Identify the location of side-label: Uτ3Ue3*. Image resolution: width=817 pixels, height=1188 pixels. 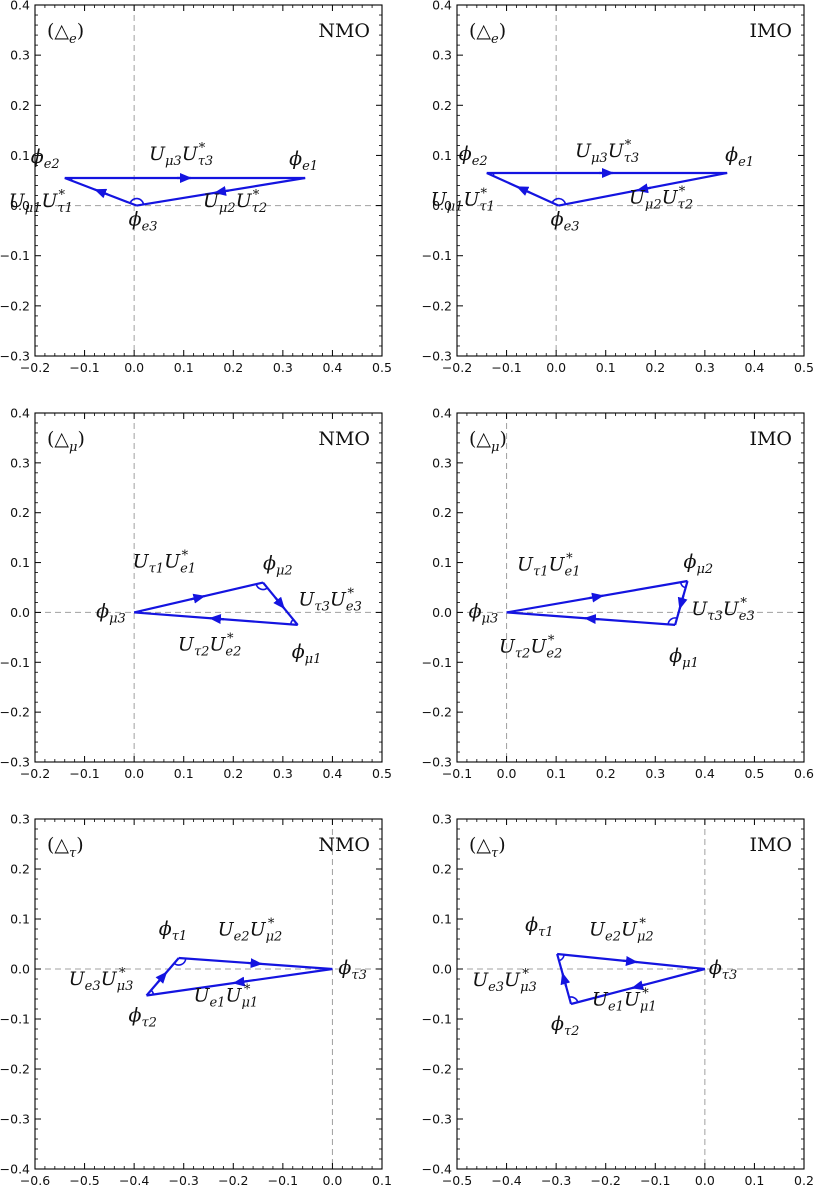
(329, 601).